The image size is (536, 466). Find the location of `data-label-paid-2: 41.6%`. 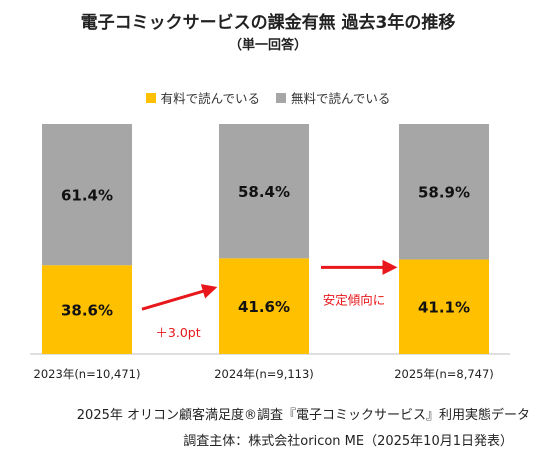

data-label-paid-2: 41.6% is located at coordinates (264, 307).